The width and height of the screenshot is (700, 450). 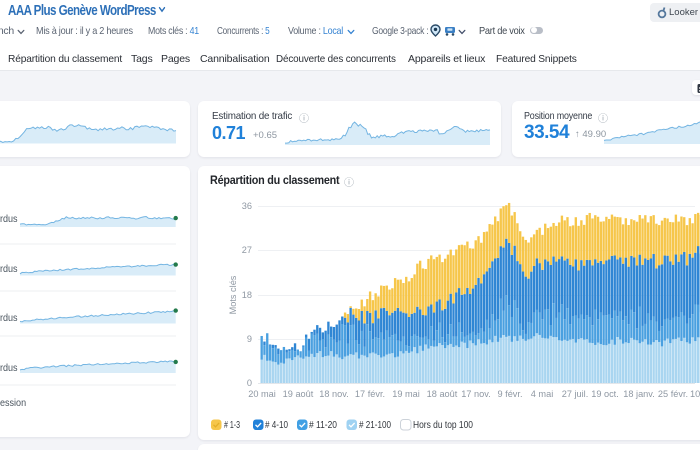 I want to click on svg-text: 10 ma, so click(x=695, y=394).